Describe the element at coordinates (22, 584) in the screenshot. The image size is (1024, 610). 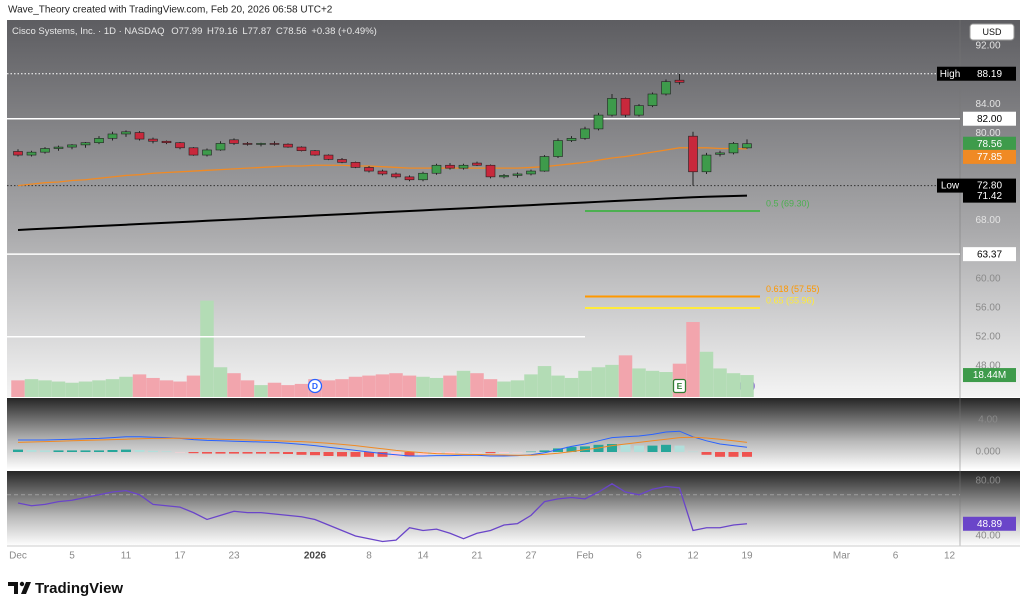
I see `logo-dot` at that location.